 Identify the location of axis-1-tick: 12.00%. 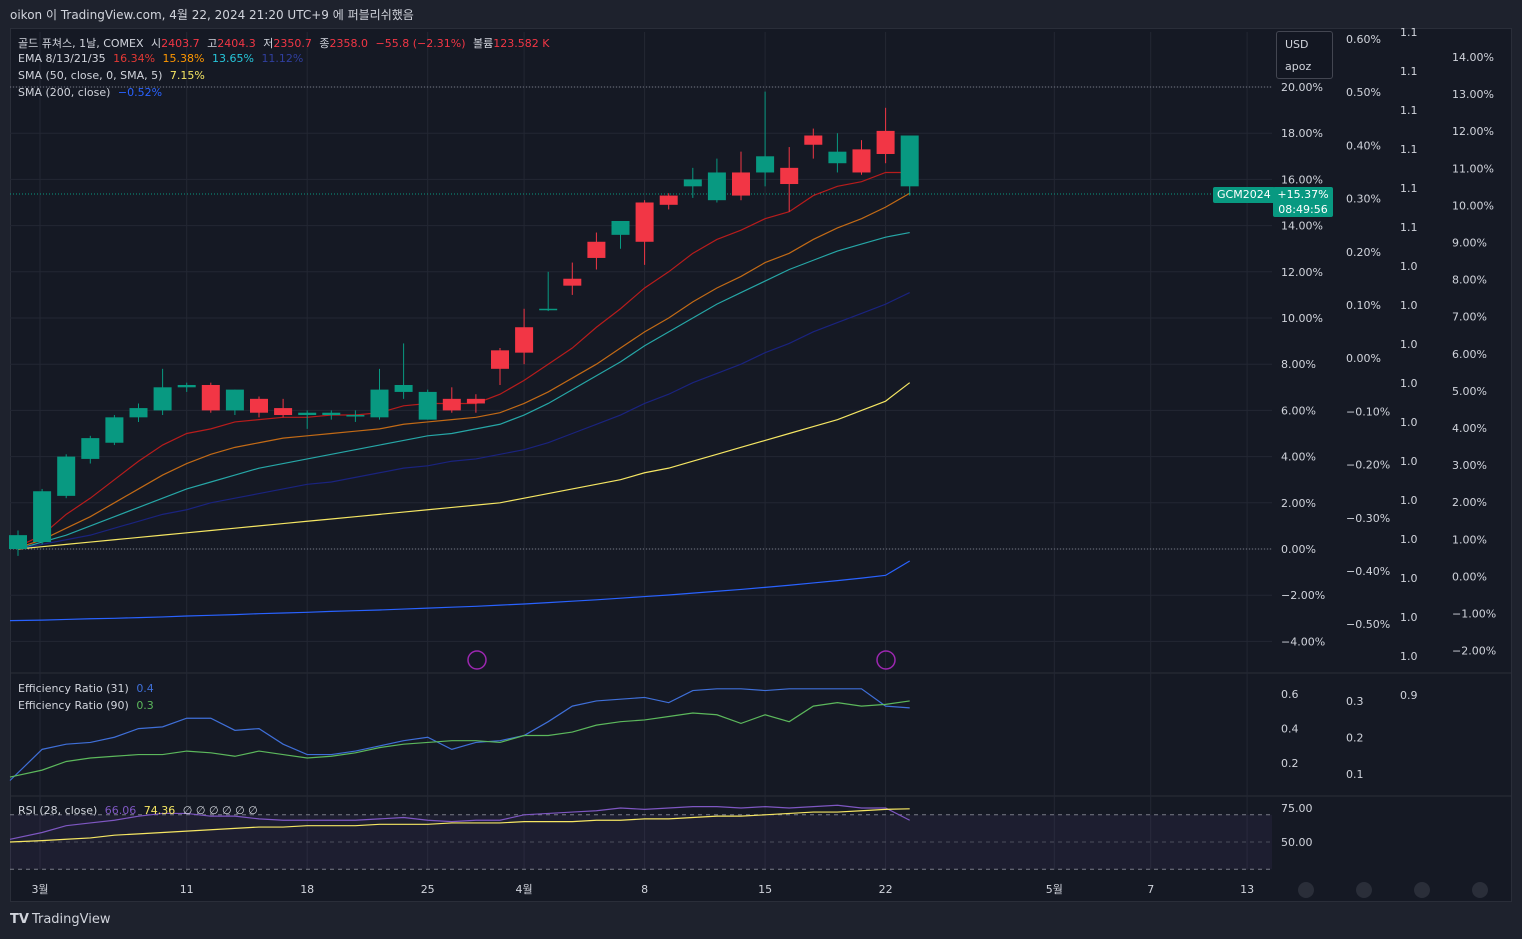
(1302, 272).